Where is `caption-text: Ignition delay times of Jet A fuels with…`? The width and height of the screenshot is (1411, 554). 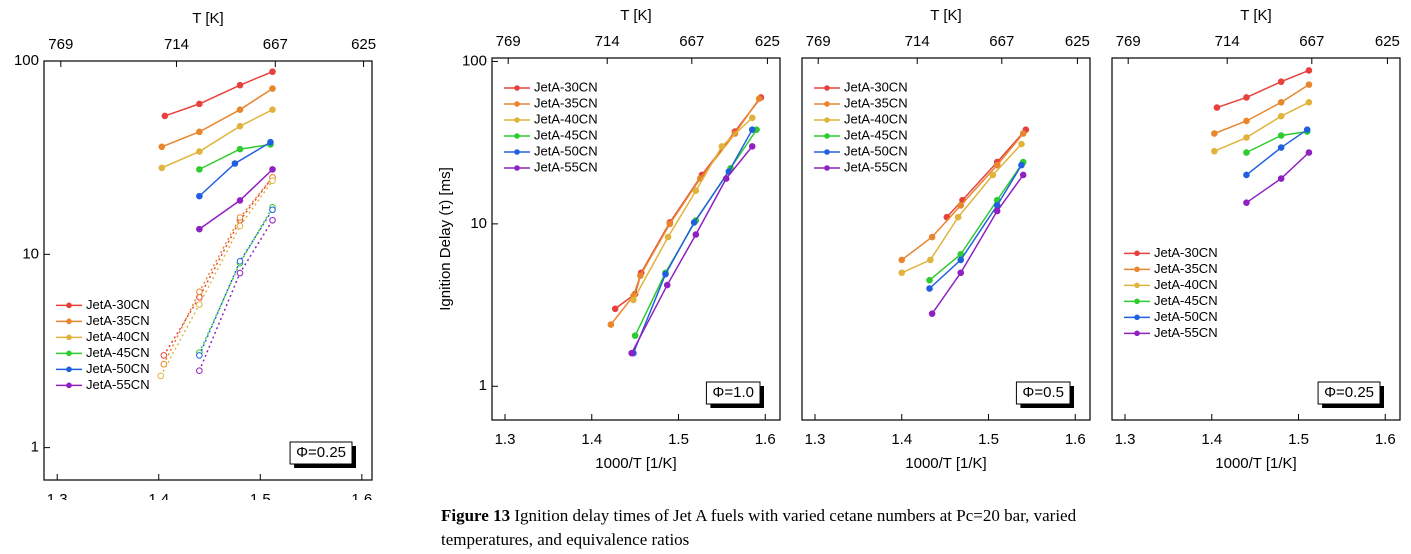
caption-text: Ignition delay times of Jet A fuels with… is located at coordinates (795, 515).